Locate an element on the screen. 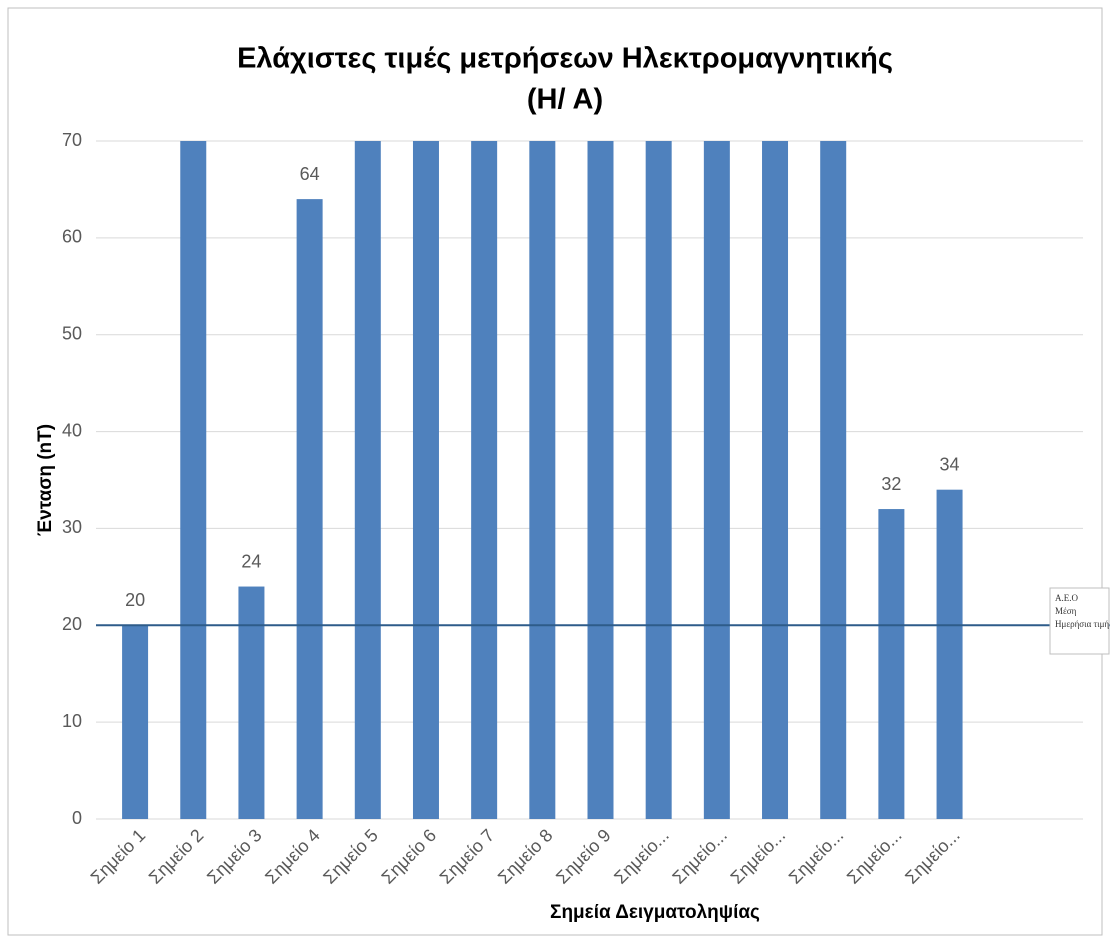 The height and width of the screenshot is (943, 1110). chart-title: (Η/ Α) is located at coordinates (565, 100).